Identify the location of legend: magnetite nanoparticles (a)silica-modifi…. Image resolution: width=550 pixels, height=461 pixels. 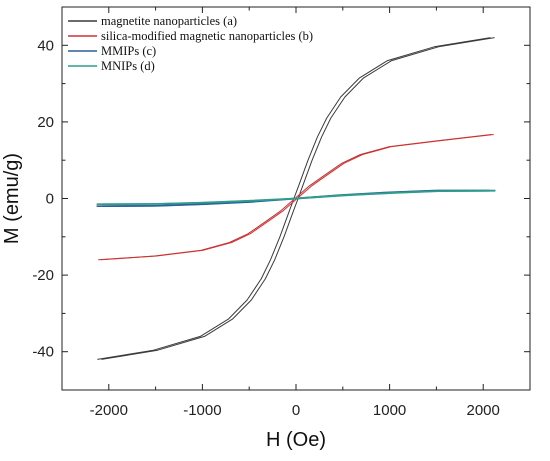
(190, 43).